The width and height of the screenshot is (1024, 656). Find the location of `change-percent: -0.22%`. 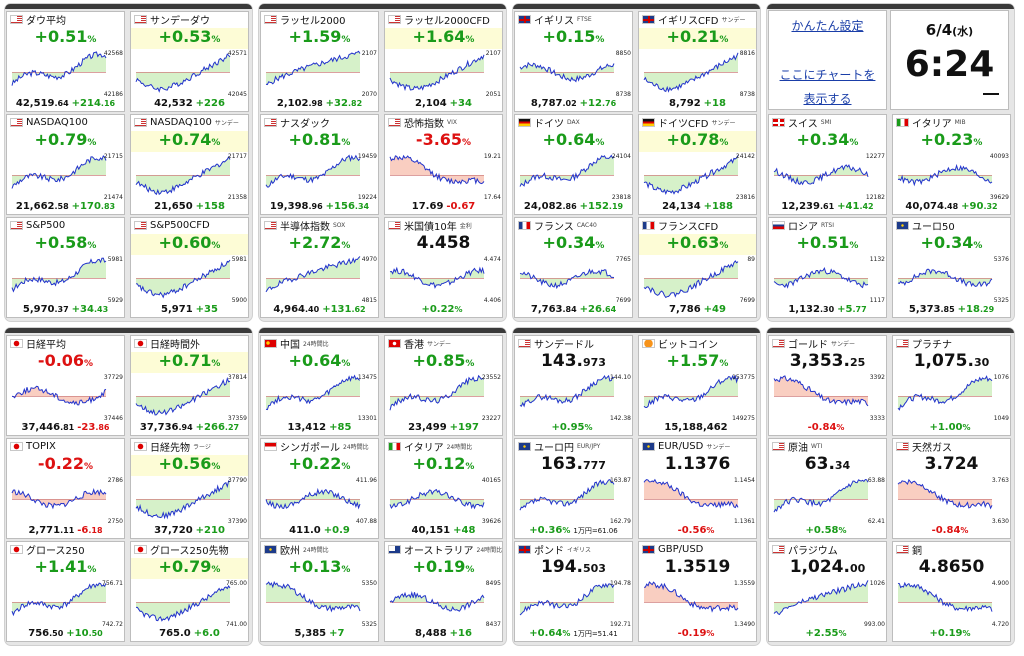

change-percent: -0.22% is located at coordinates (65, 463).